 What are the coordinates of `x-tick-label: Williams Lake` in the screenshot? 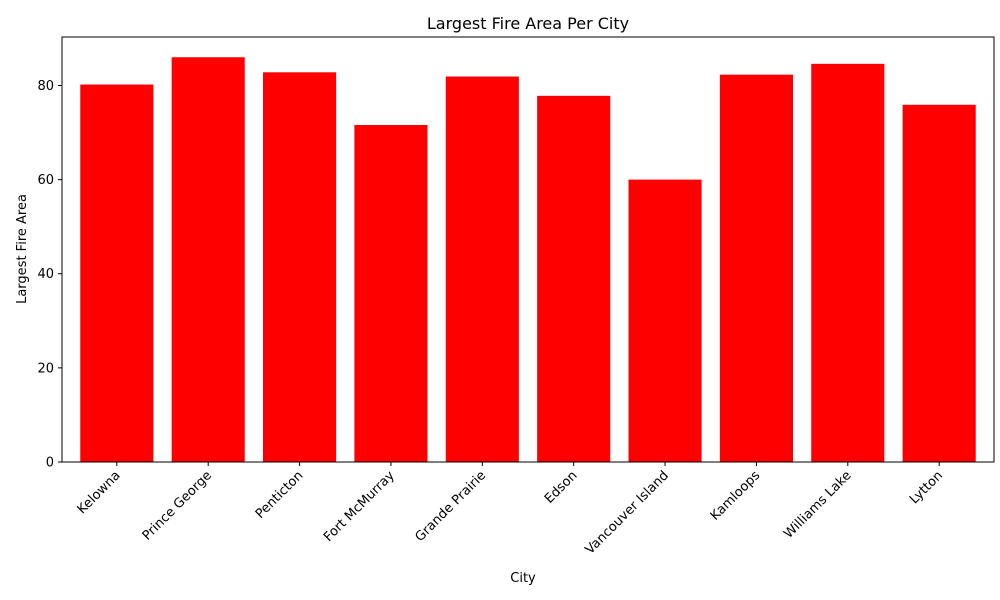 It's located at (817, 504).